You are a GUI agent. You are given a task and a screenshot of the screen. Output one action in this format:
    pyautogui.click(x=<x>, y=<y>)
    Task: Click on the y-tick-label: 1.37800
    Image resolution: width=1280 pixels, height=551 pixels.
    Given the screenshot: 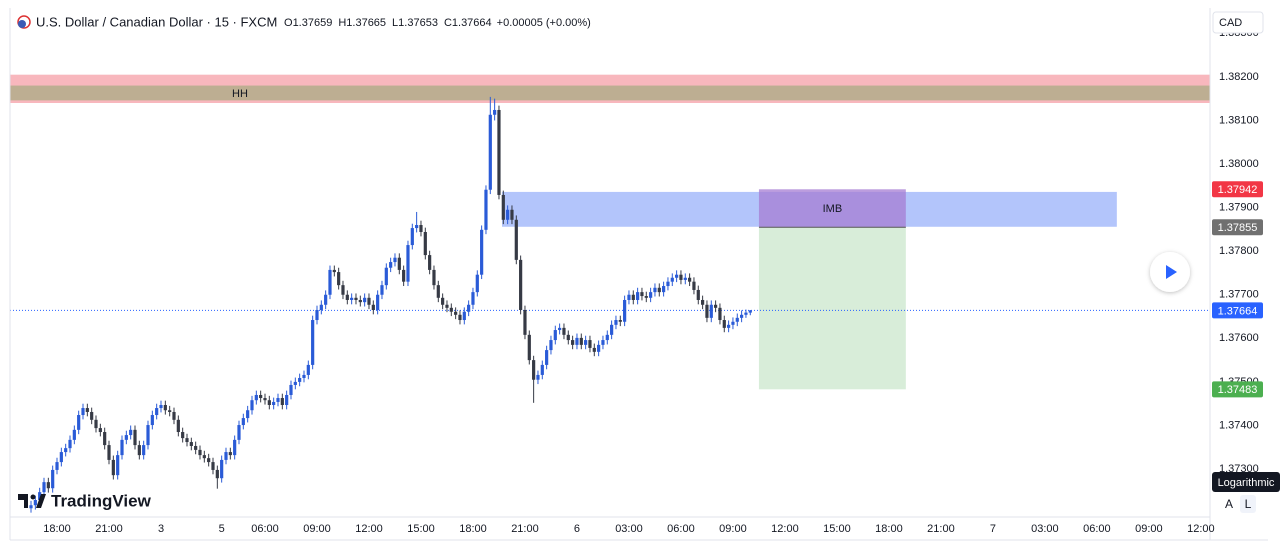 What is the action you would take?
    pyautogui.click(x=1239, y=251)
    